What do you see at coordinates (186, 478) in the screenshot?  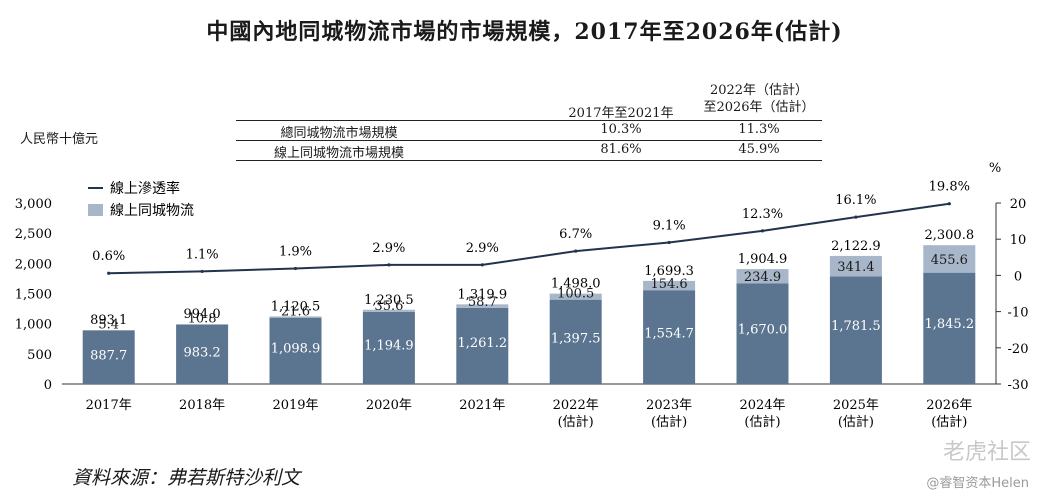 I see `source-note: 資料來源：弗若斯特沙利文` at bounding box center [186, 478].